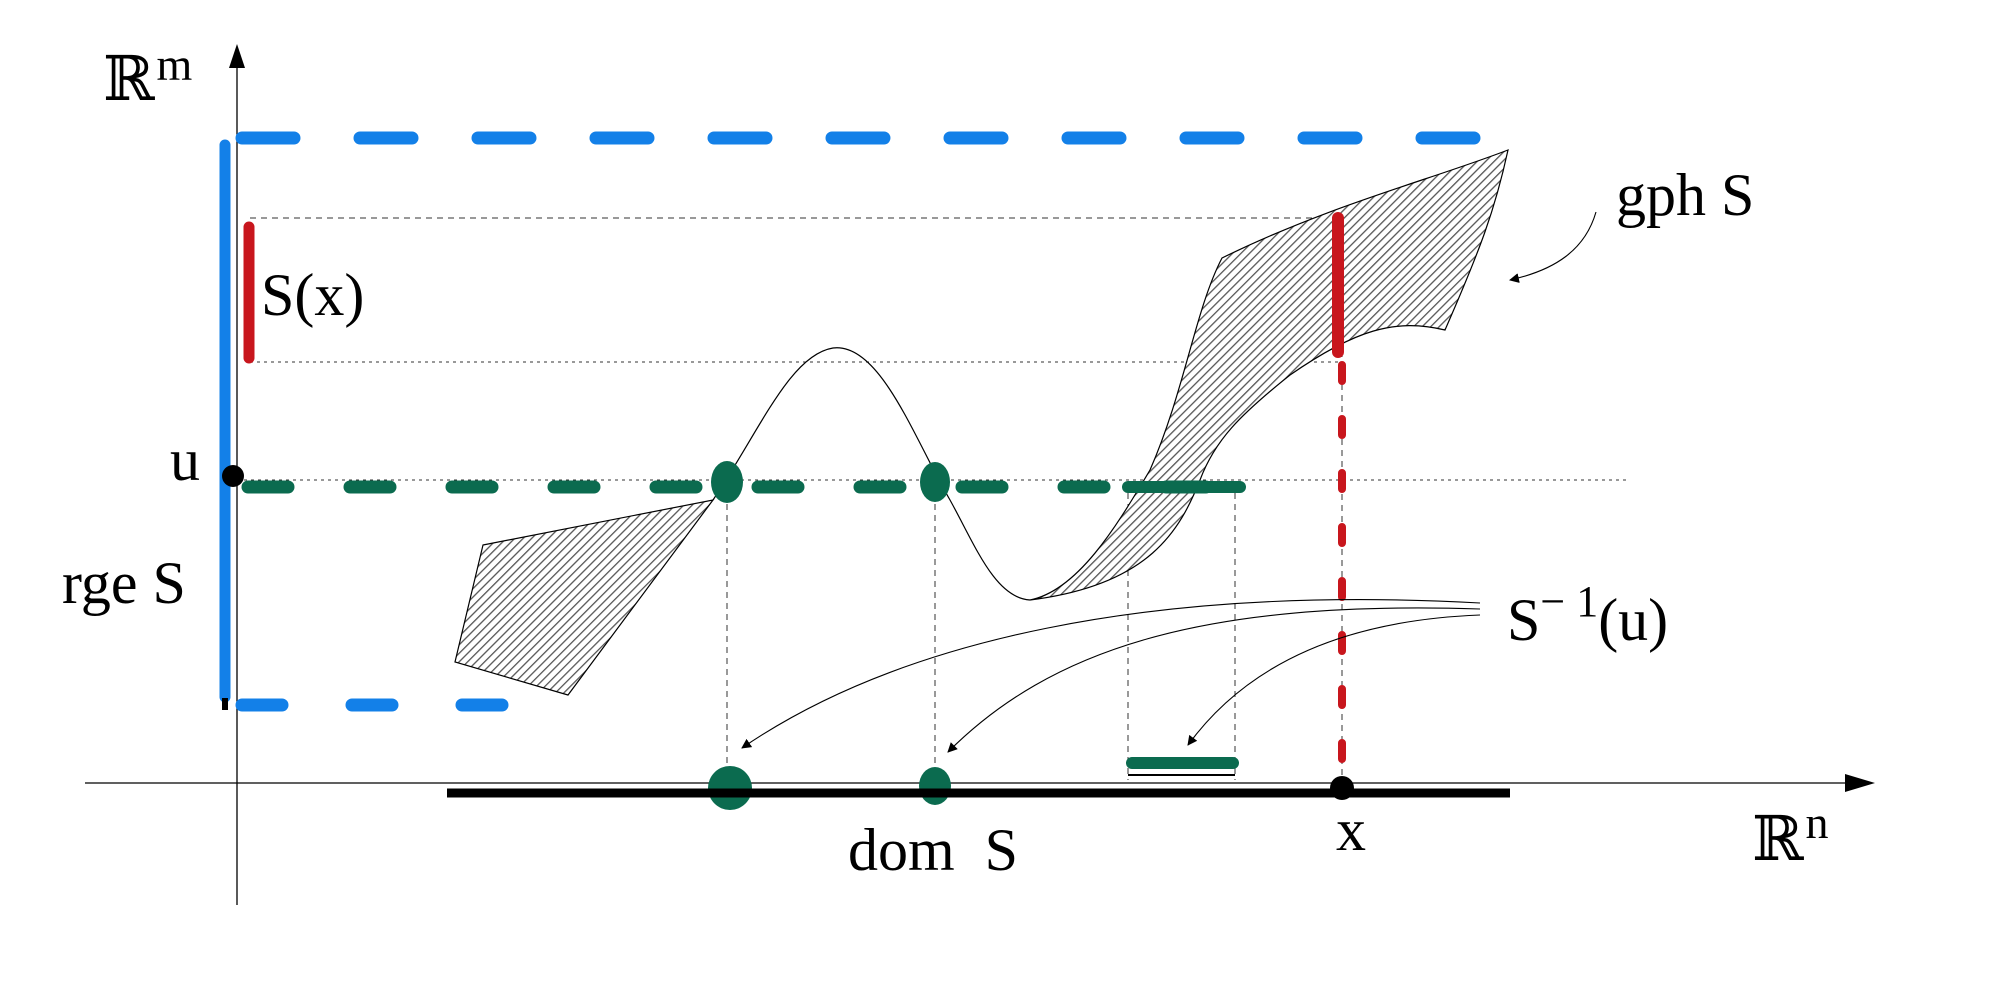 This screenshot has width=2016, height=1000. Describe the element at coordinates (1569, 601) in the screenshot. I see `inverse-image-label-sup: − 1` at that location.